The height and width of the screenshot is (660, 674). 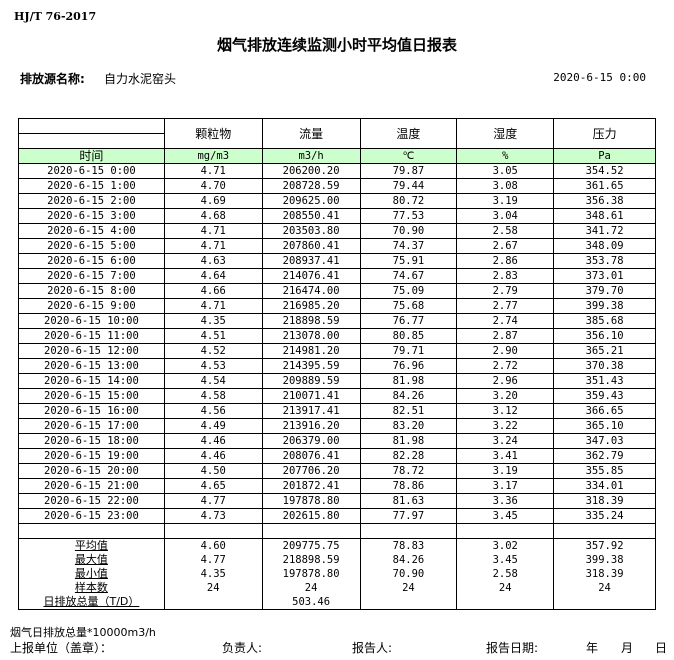 What do you see at coordinates (311, 246) in the screenshot?
I see `value-cell: 207860.41` at bounding box center [311, 246].